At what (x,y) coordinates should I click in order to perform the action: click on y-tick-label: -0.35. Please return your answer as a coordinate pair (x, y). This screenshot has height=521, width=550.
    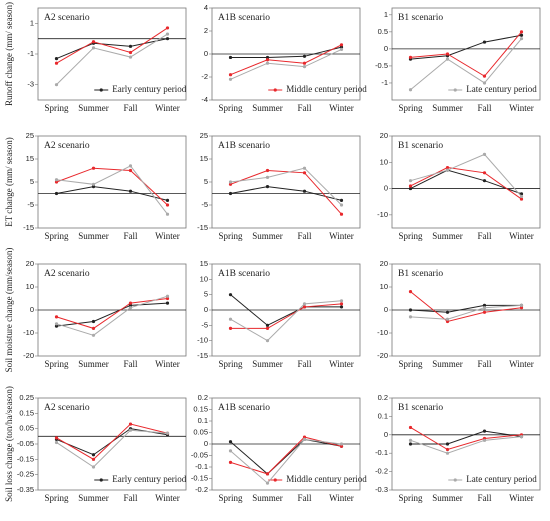
    Looking at the image, I should click on (25, 489).